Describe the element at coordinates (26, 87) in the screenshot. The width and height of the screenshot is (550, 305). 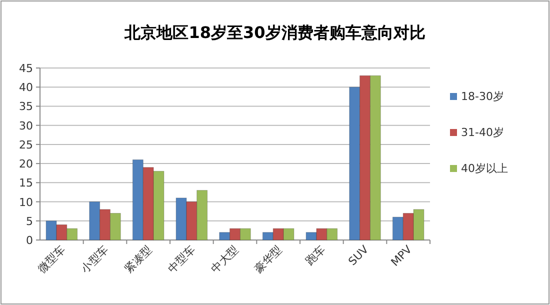
I see `y-tick-label: 40` at that location.